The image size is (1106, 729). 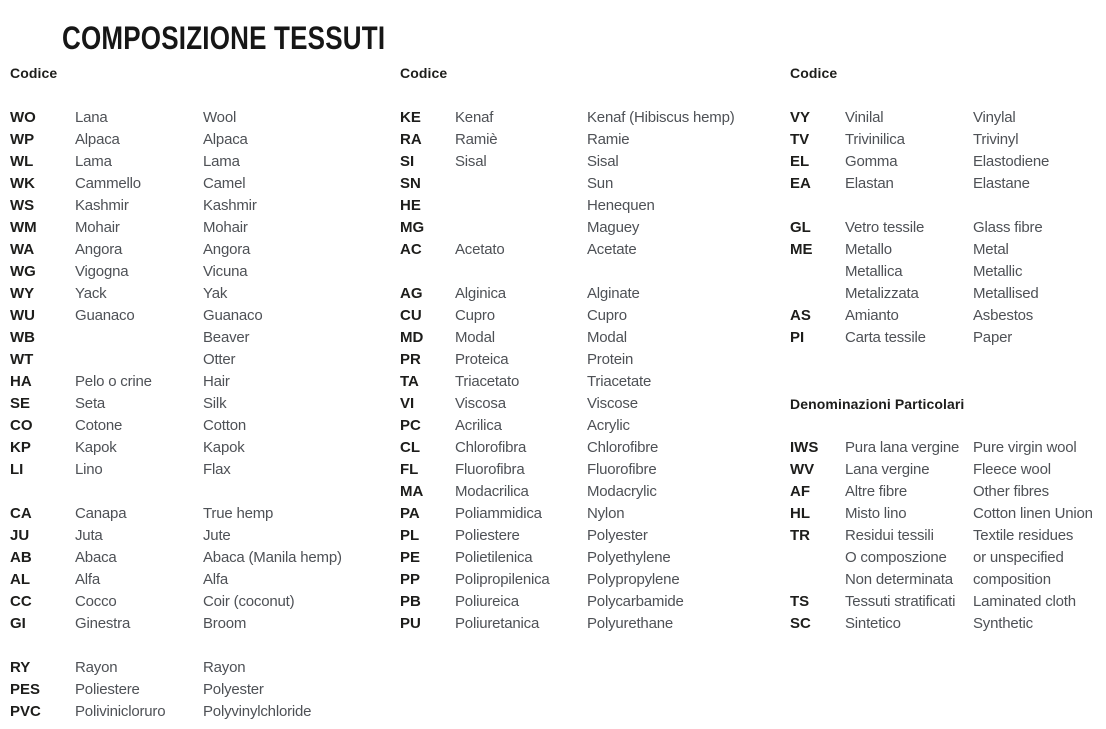 I want to click on fabric-code: PES, so click(x=25, y=689).